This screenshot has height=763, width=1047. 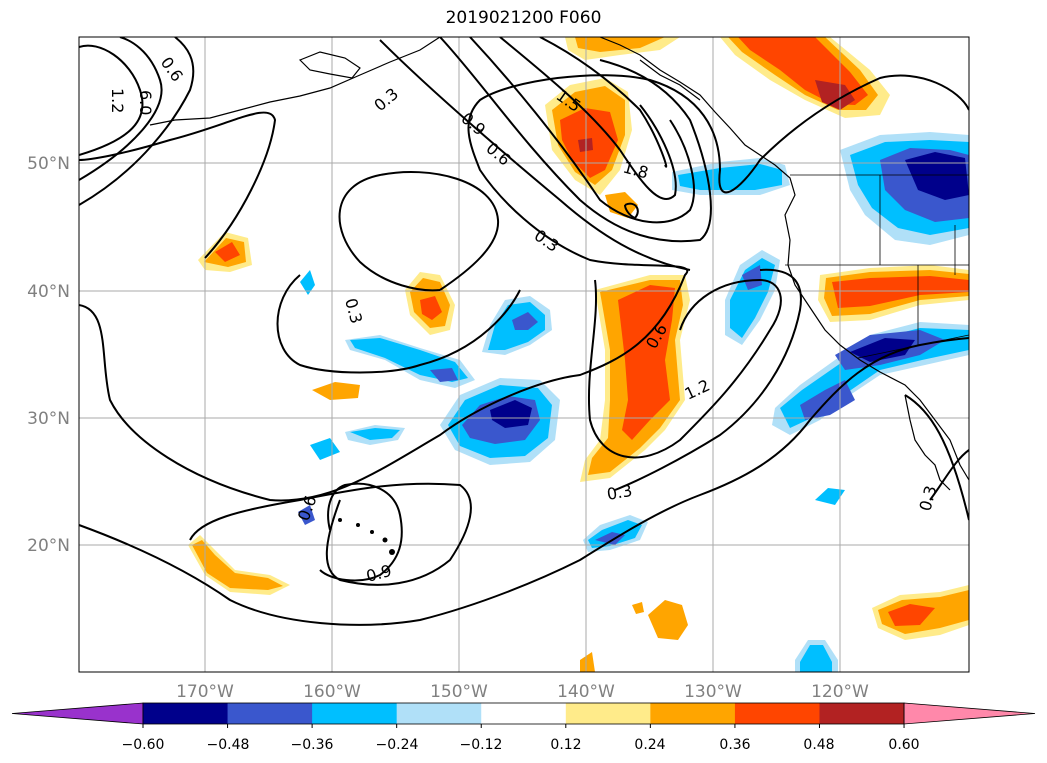 What do you see at coordinates (565, 745) in the screenshot?
I see `colorbar-tick-label: 0.12` at bounding box center [565, 745].